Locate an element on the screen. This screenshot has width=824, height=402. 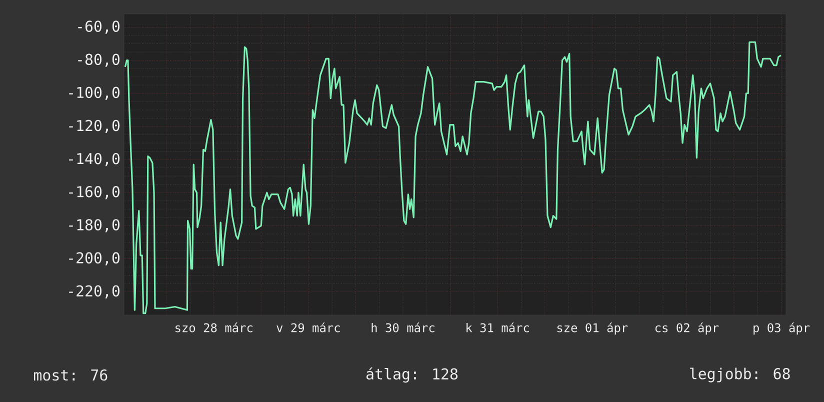
text: legjobb: 68 is located at coordinates (740, 375).